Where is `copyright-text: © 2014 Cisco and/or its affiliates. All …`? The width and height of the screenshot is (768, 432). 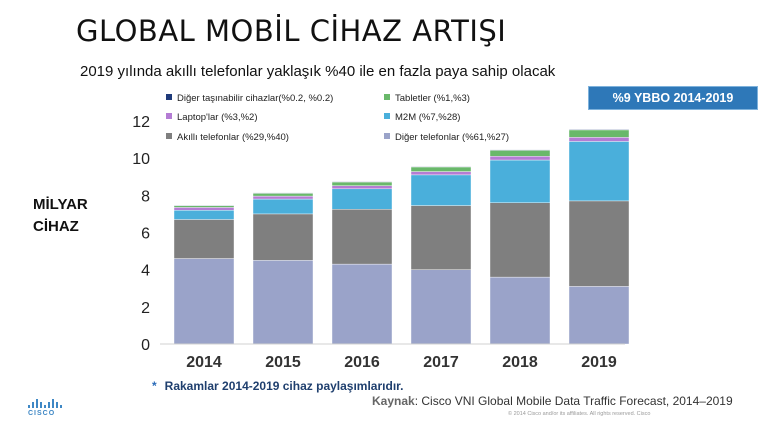
copyright-text: © 2014 Cisco and/or its affiliates. All … is located at coordinates (579, 414).